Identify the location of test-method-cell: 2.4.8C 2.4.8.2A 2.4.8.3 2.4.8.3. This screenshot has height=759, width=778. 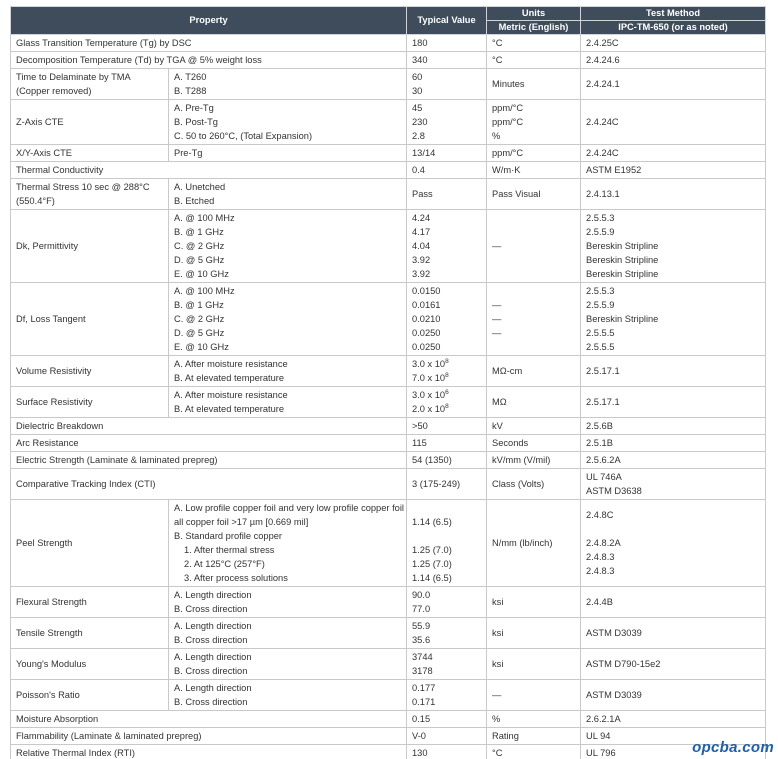
(673, 543).